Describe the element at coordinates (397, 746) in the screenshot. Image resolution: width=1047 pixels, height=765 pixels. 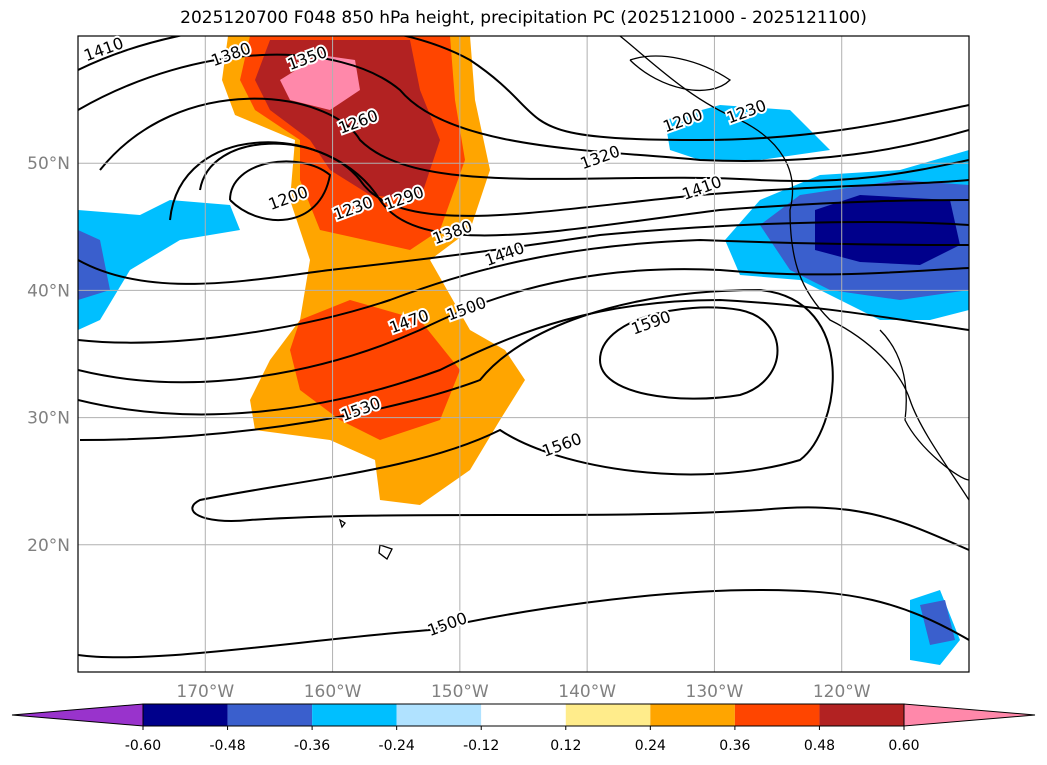
I see `colorbar-tick-label: -0.24` at that location.